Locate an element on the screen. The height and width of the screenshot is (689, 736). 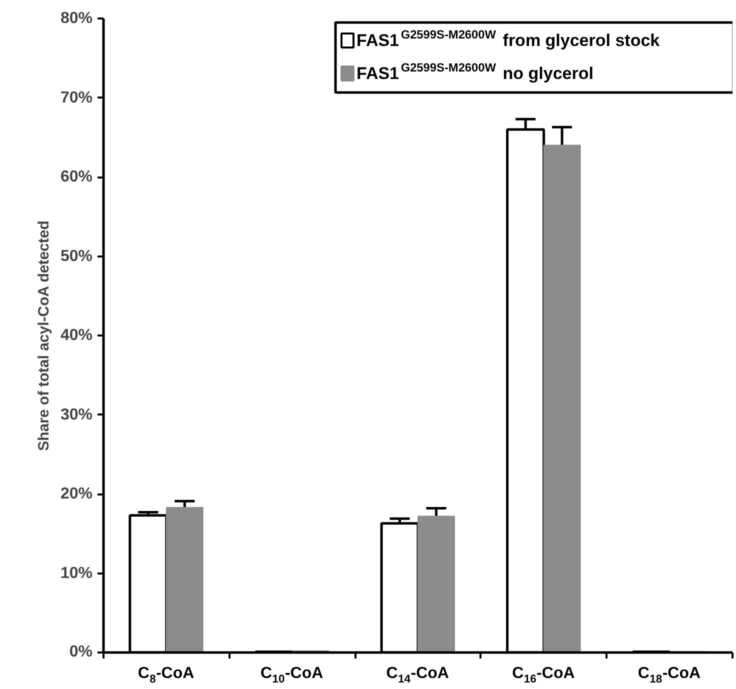
y-tick-label: 0% is located at coordinates (80, 652).